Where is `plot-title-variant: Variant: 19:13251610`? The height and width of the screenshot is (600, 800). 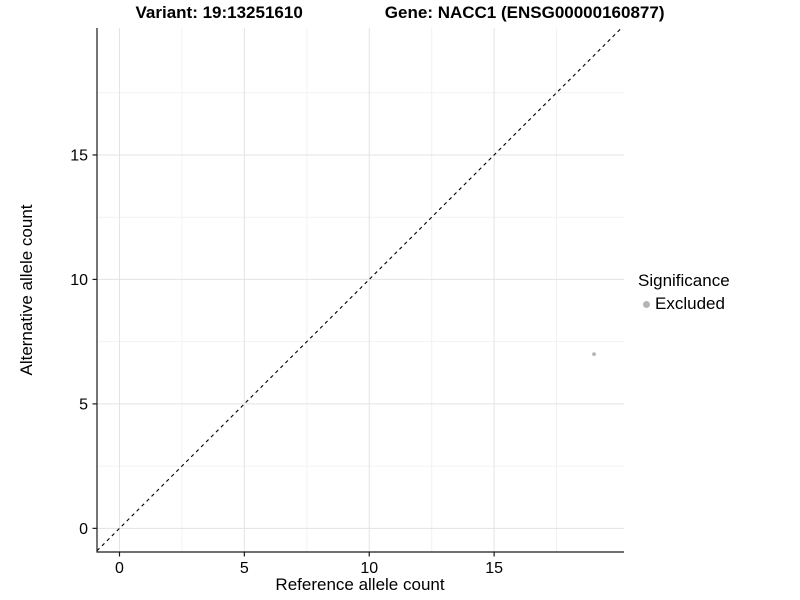 plot-title-variant: Variant: 19:13251610 is located at coordinates (219, 12).